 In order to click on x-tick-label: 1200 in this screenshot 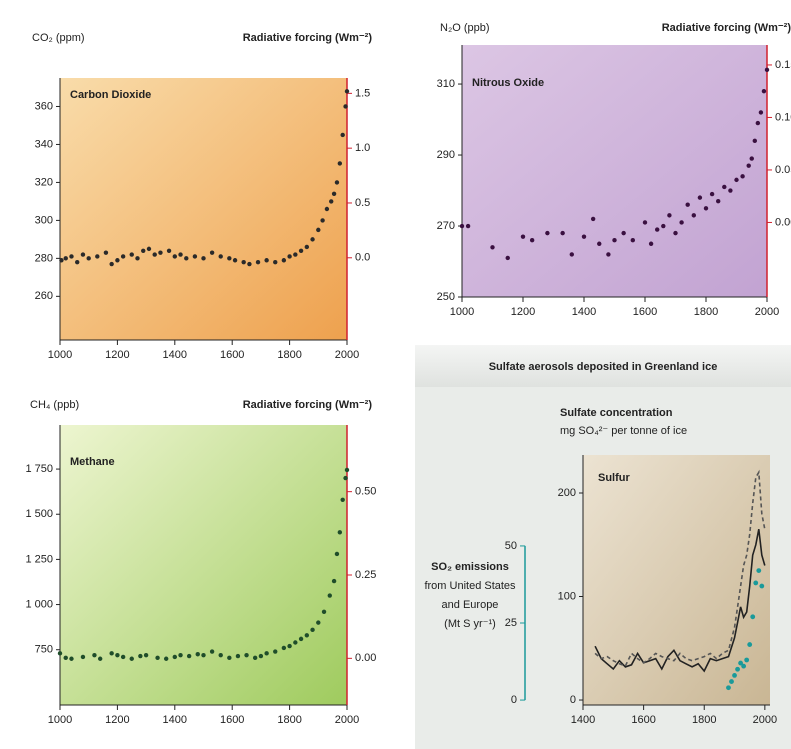, I will do `click(523, 312)`.